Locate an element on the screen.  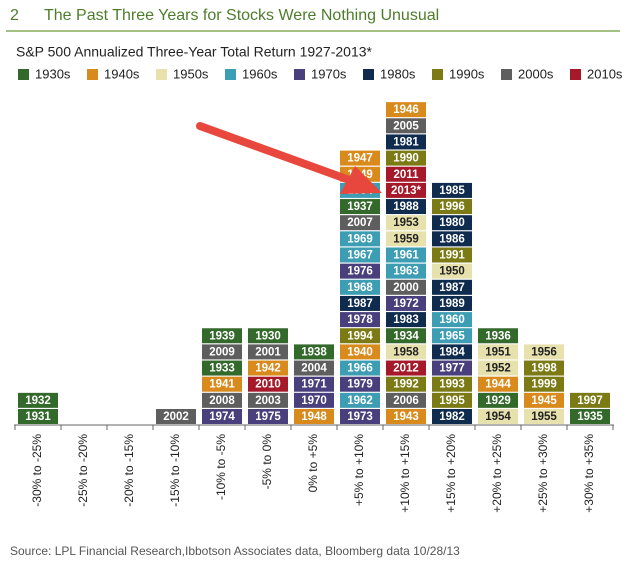
block-label: 2002 is located at coordinates (176, 417).